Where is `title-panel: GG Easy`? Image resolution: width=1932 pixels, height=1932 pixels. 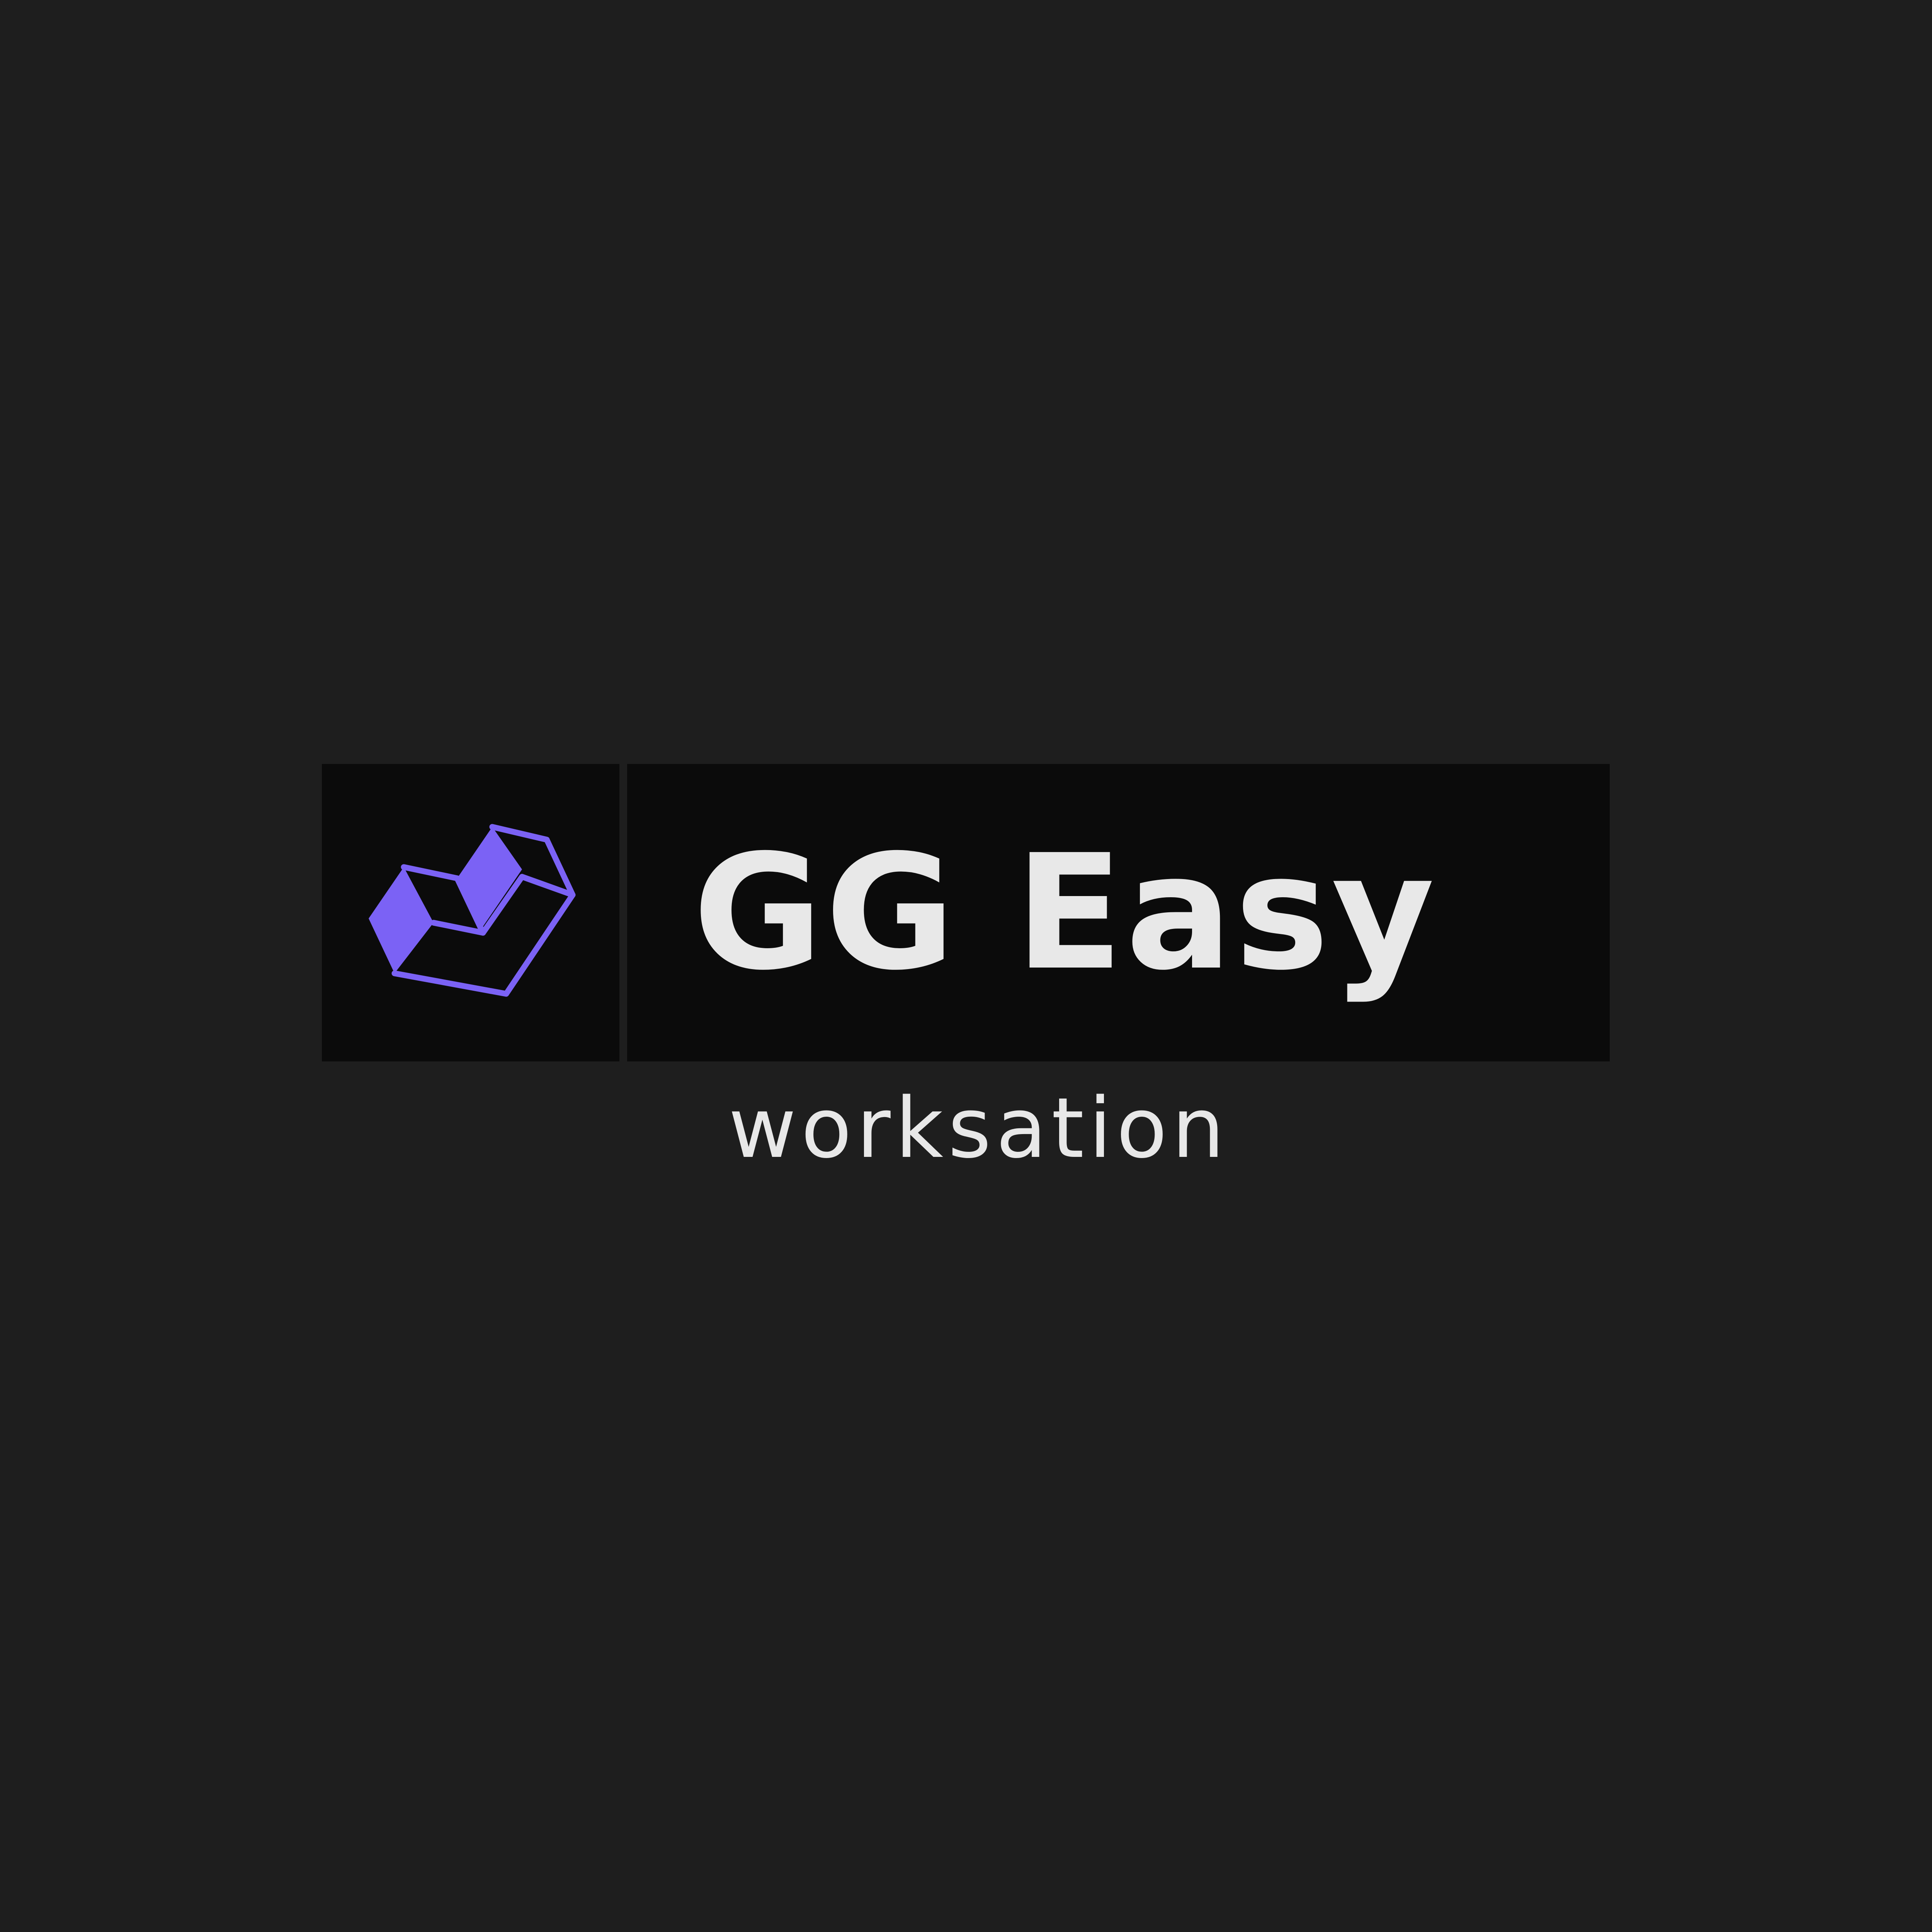 title-panel: GG Easy is located at coordinates (1119, 913).